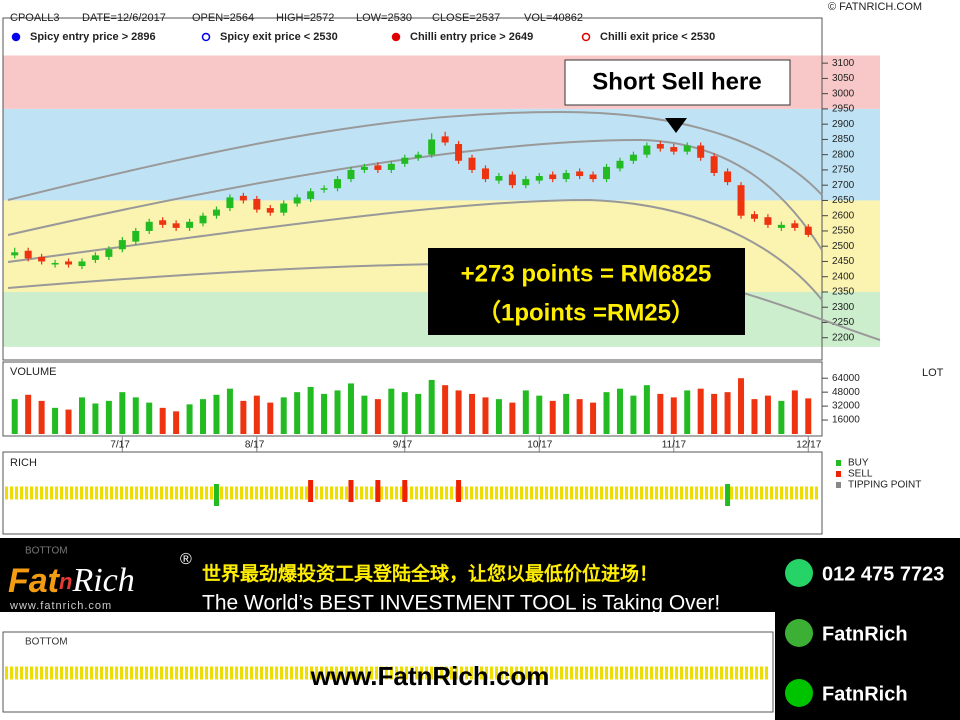 The height and width of the screenshot is (720, 960). Describe the element at coordinates (124, 18) in the screenshot. I see `date: DATE=12/6/2017` at that location.